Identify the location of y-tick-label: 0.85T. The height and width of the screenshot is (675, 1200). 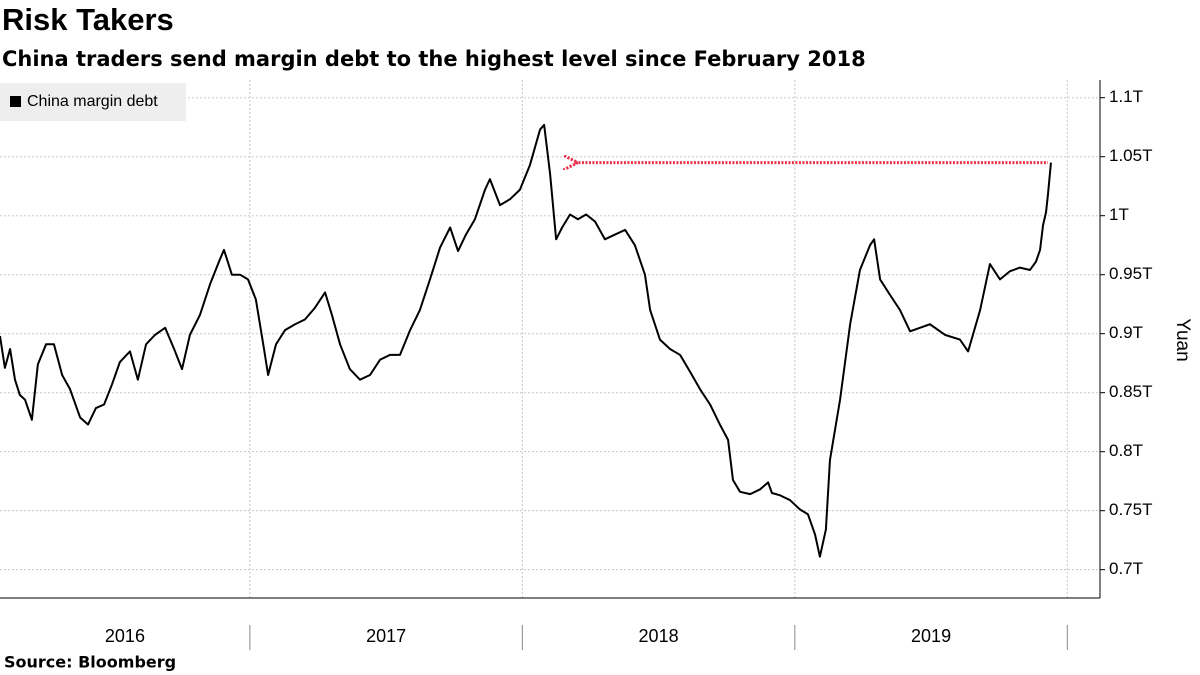
(1130, 391).